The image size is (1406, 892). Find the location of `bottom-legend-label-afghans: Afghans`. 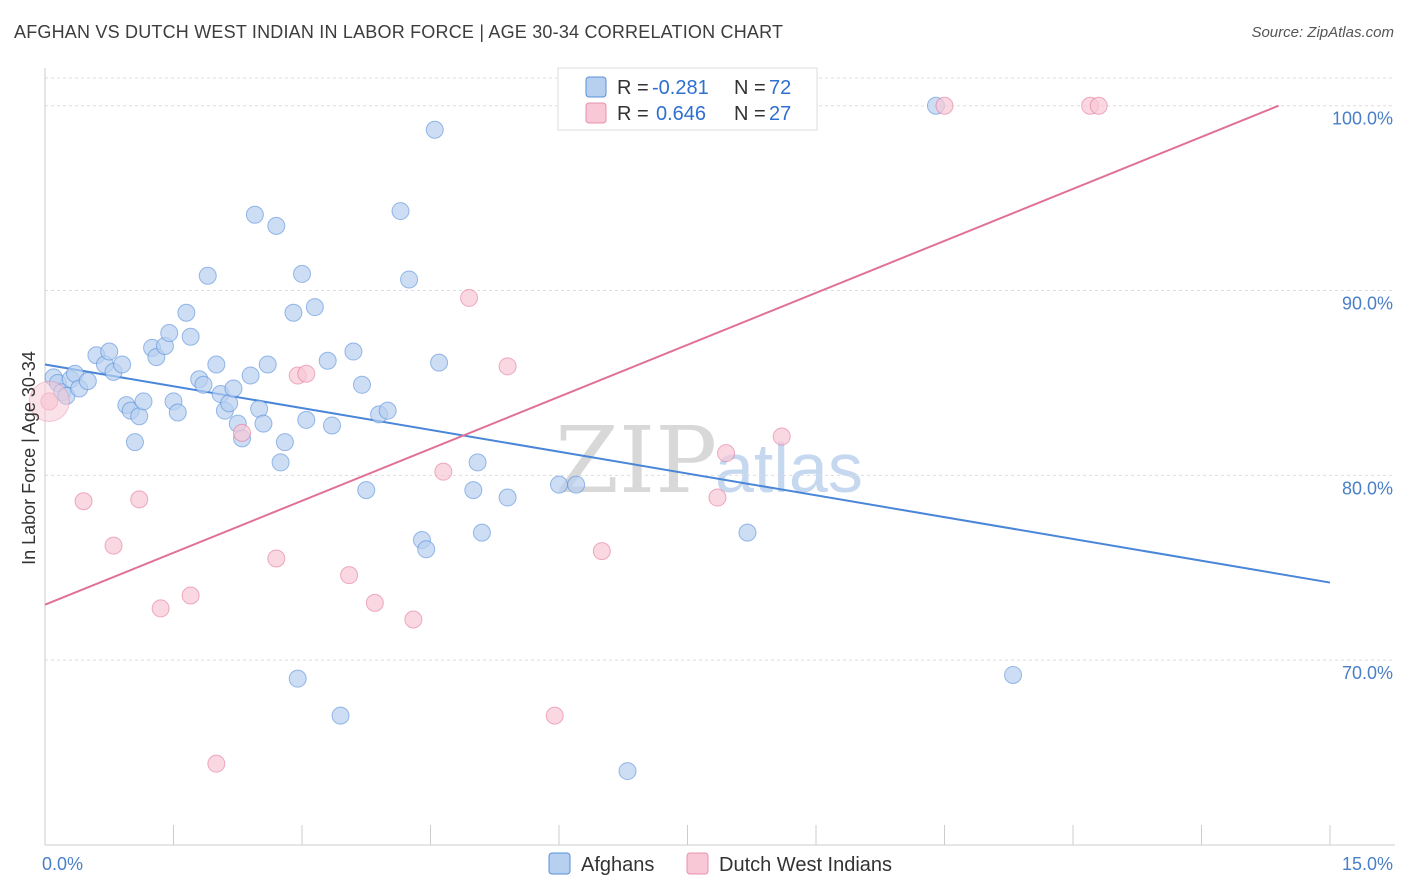

bottom-legend-label-afghans: Afghans is located at coordinates (617, 865).